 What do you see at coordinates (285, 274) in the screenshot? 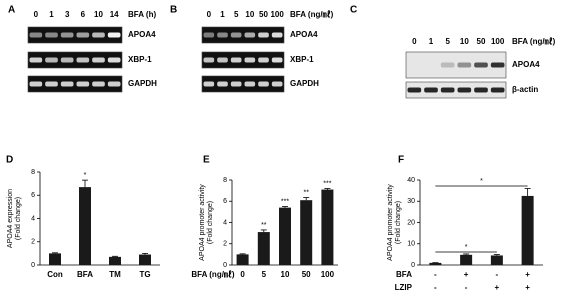
I see `x-tick-label: 10` at bounding box center [285, 274].